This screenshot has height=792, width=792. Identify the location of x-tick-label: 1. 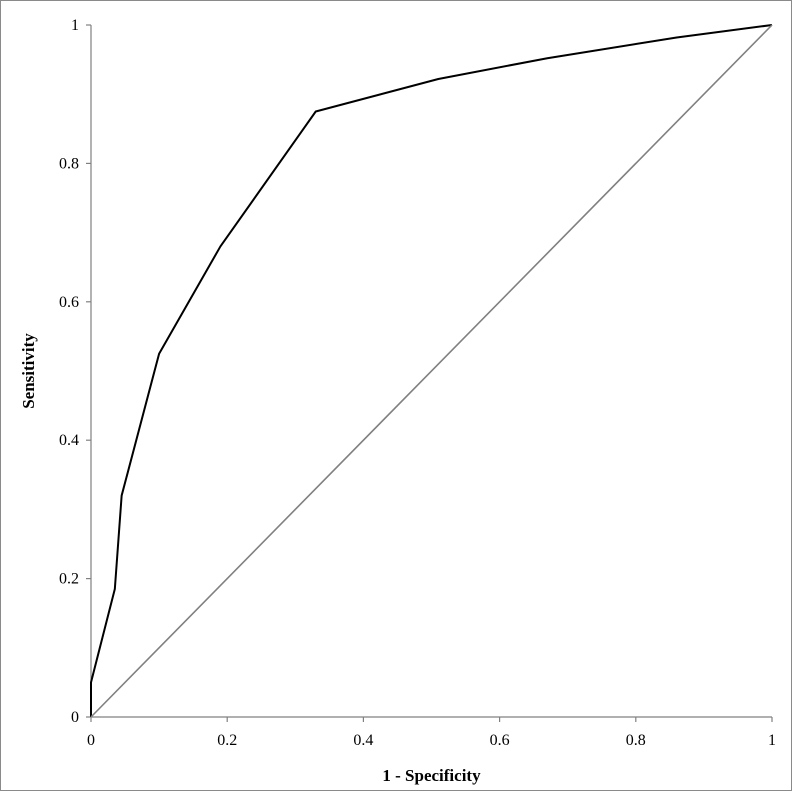
(772, 740).